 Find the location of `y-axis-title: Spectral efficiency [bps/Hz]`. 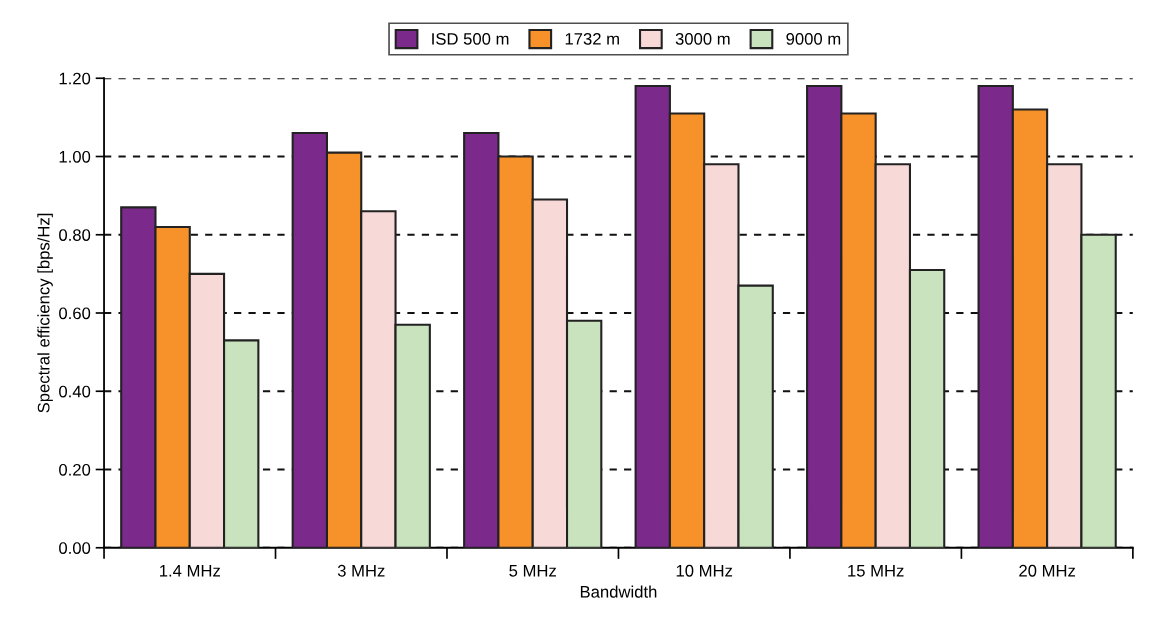

y-axis-title: Spectral efficiency [bps/Hz] is located at coordinates (45, 313).